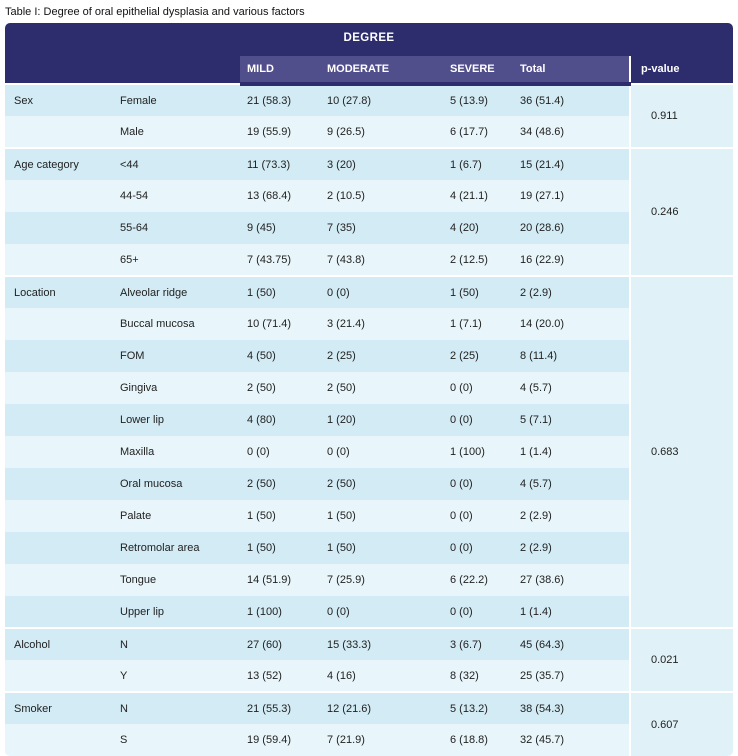  I want to click on group-label: Age category, so click(59, 163).